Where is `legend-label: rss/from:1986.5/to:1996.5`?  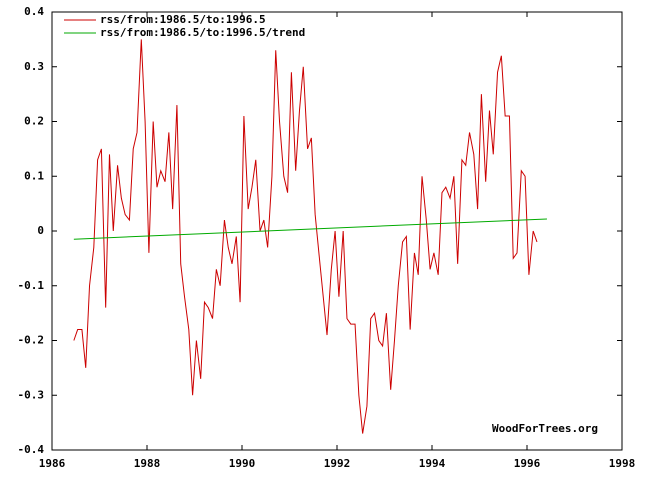
legend-label: rss/from:1986.5/to:1996.5 is located at coordinates (183, 19).